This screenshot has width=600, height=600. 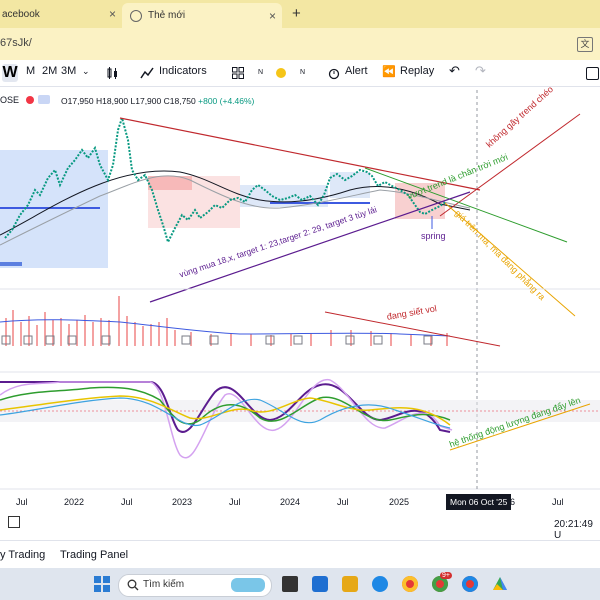 I want to click on change-value: +800 (+4.46%), so click(x=226, y=101).